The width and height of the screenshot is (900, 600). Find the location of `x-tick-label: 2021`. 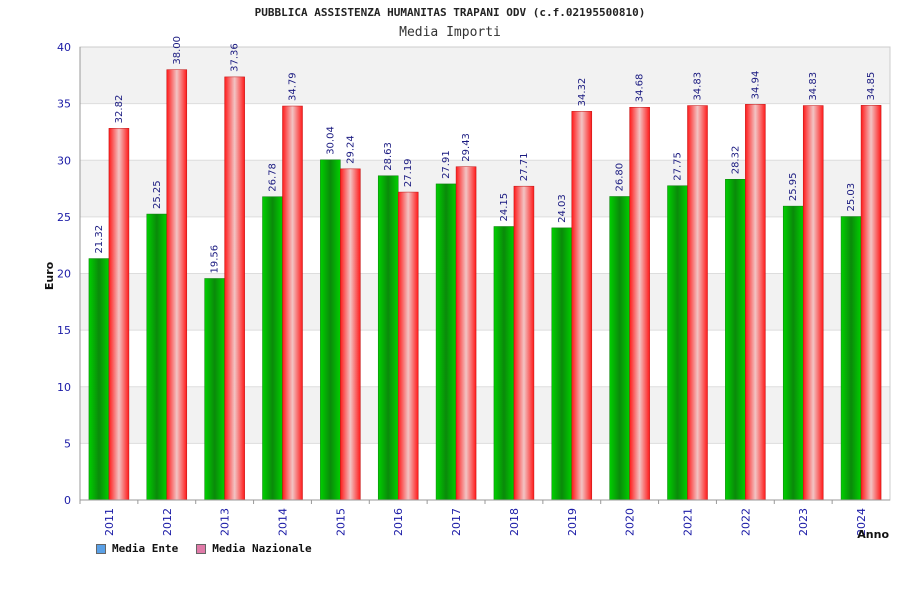

x-tick-label: 2021 is located at coordinates (688, 522).